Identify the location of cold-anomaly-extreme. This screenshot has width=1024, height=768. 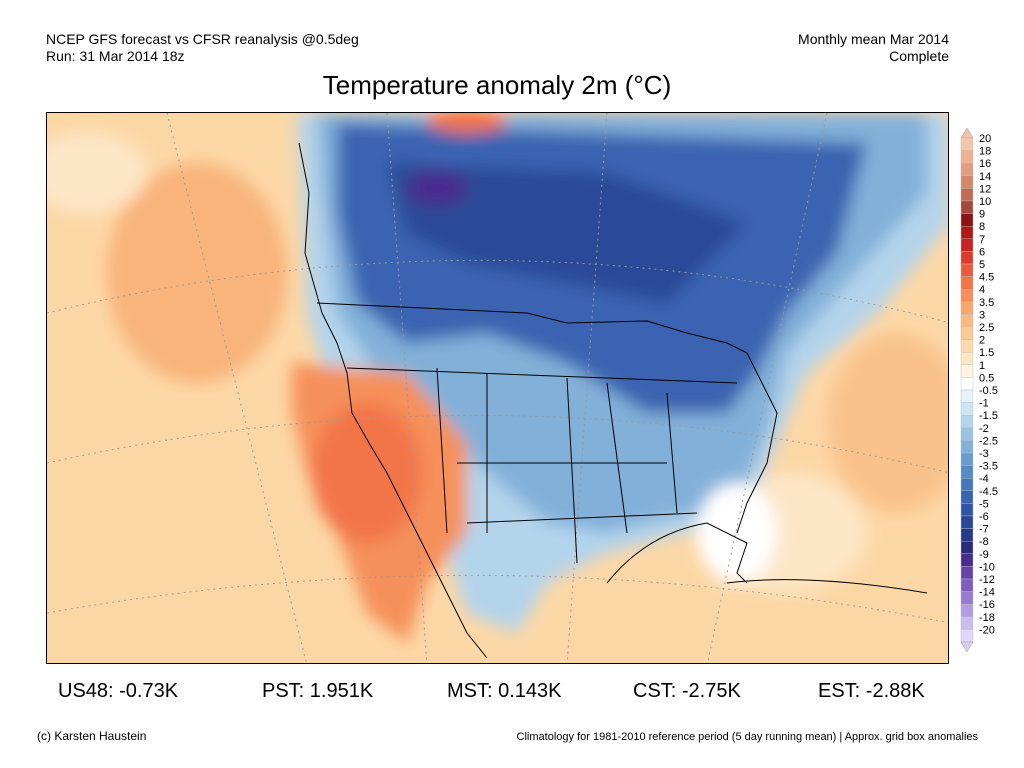
(437, 188).